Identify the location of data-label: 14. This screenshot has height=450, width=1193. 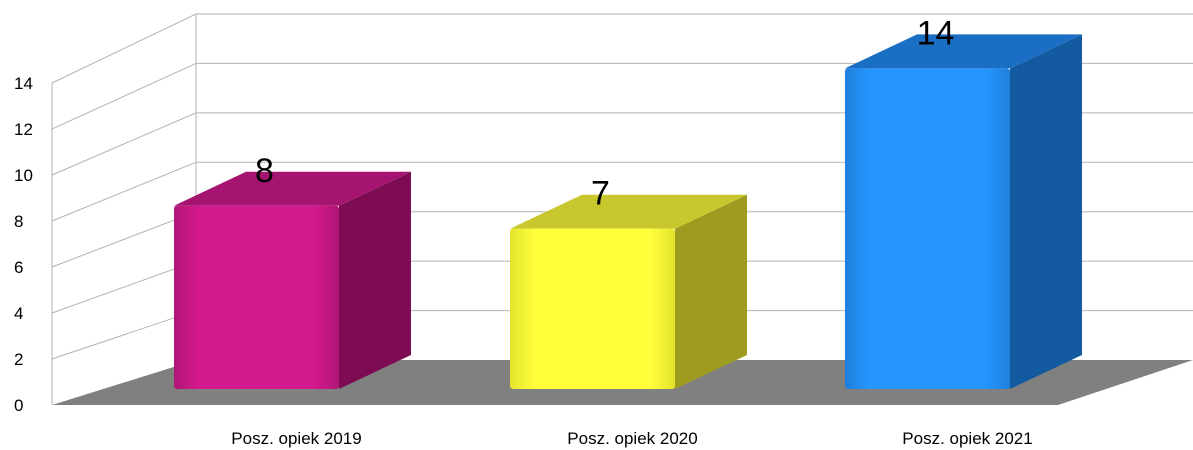
(936, 33).